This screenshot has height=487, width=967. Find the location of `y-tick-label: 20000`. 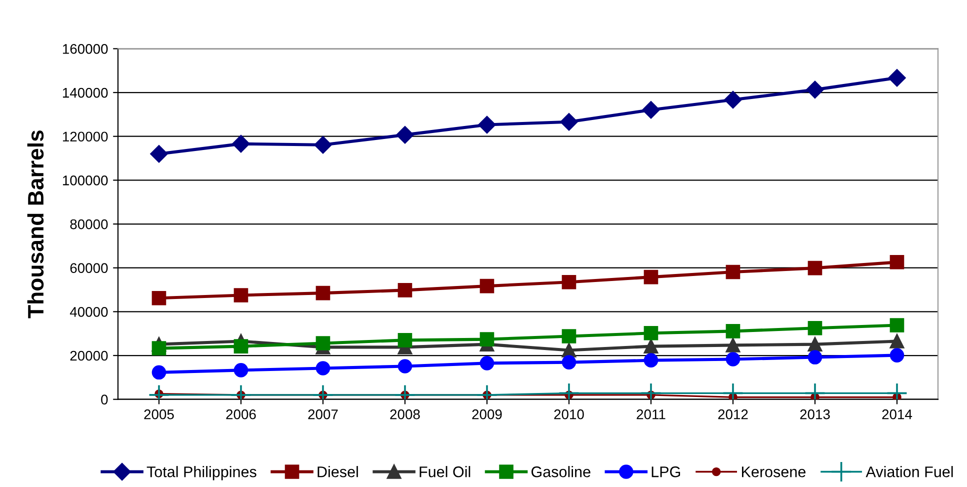

y-tick-label: 20000 is located at coordinates (89, 355).